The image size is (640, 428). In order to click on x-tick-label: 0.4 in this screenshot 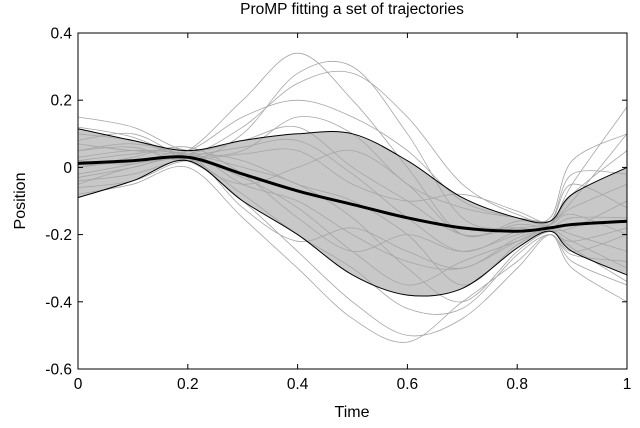, I will do `click(298, 384)`.